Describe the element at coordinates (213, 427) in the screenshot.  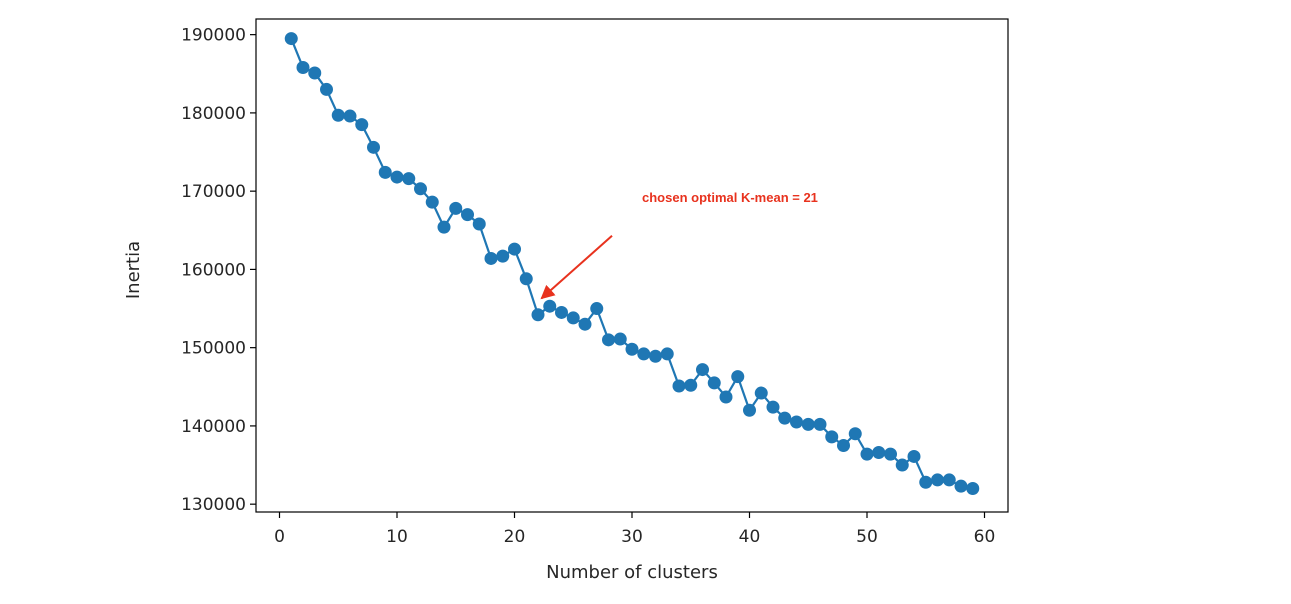
I see `y-tick-label: 140000` at that location.